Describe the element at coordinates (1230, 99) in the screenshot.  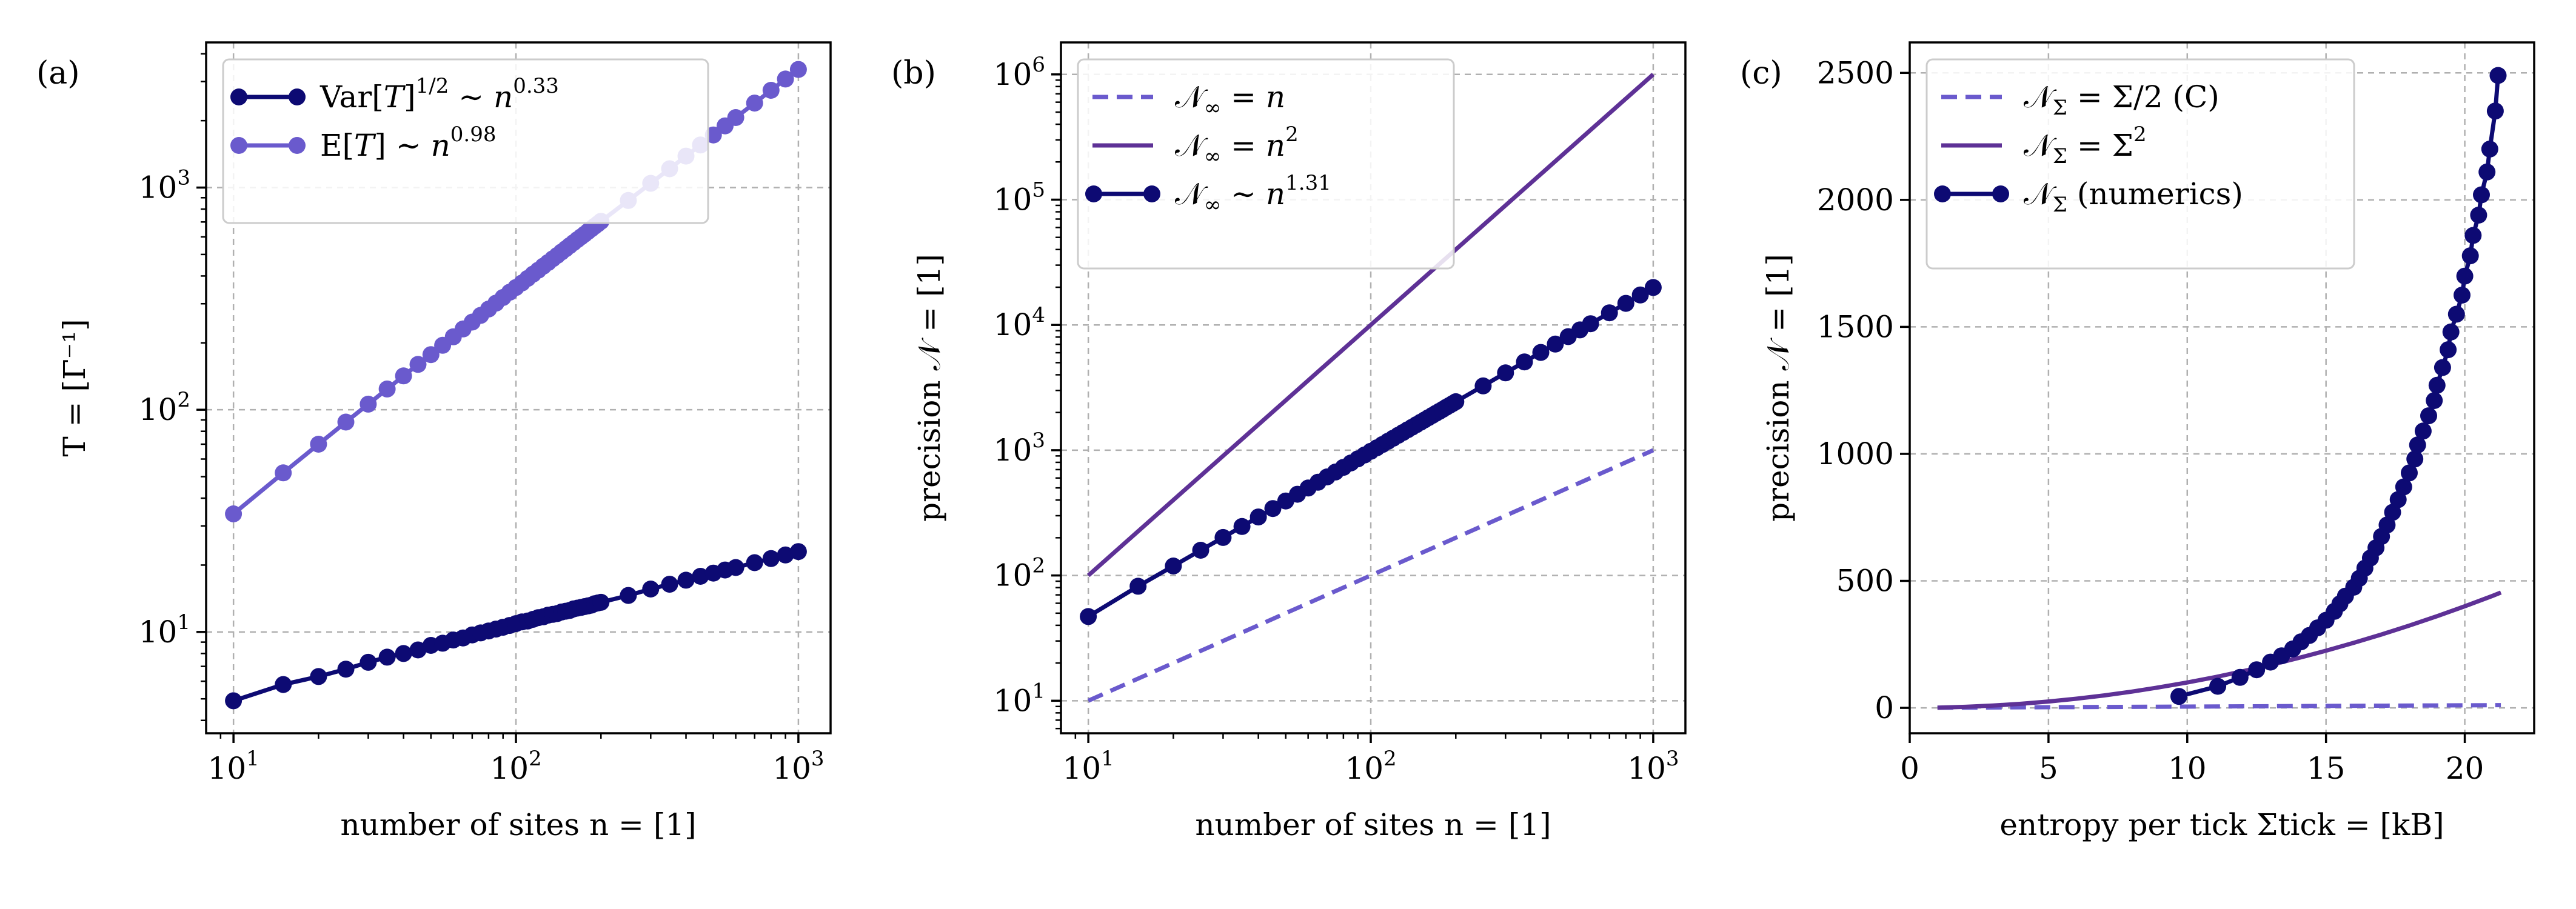
I see `panel-b-legend-label-0: 𝒩∞ = n` at that location.